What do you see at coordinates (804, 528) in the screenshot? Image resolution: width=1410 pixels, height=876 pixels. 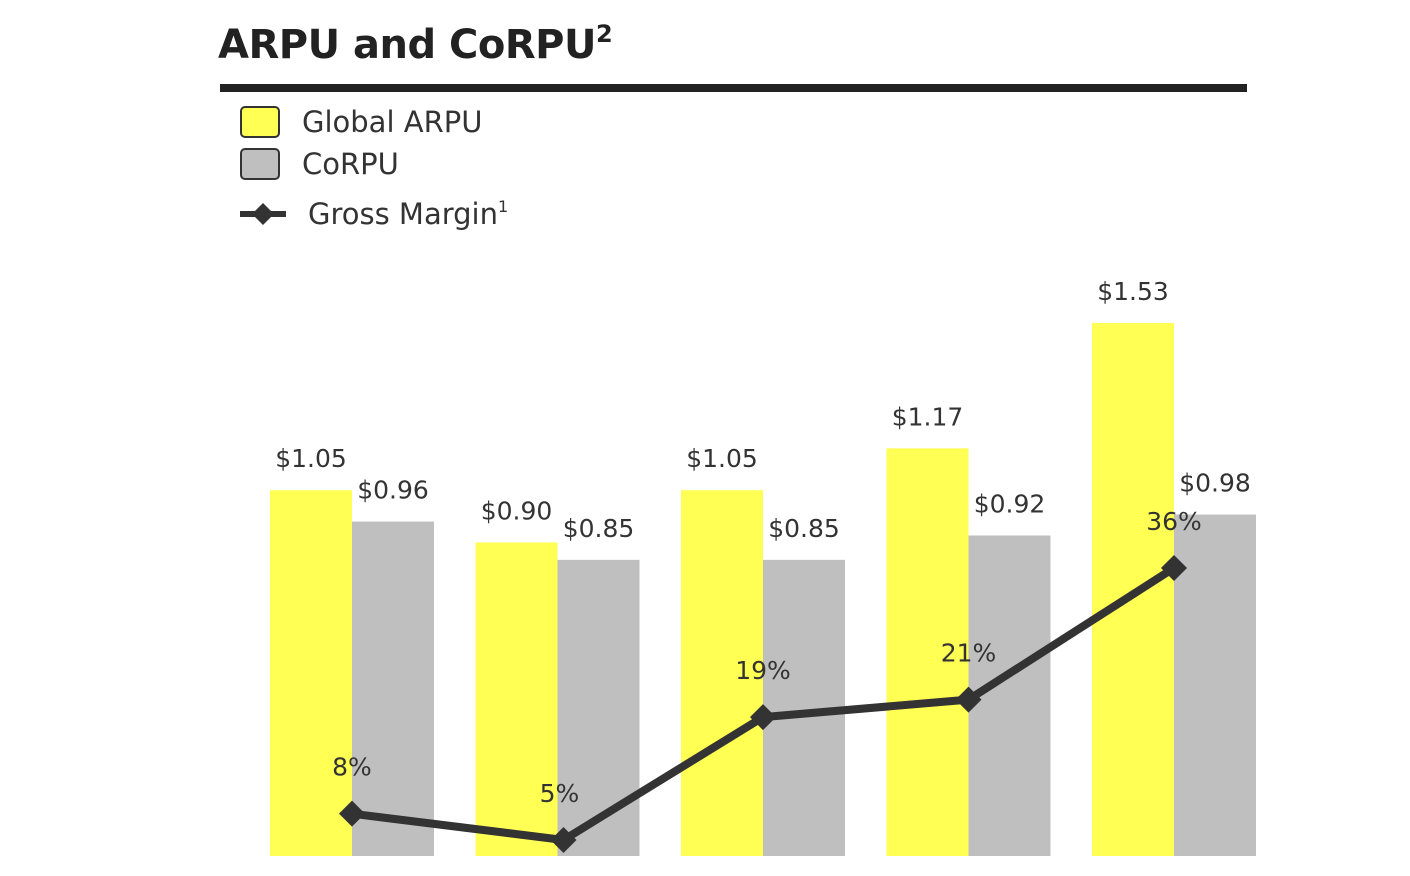 I see `data-label-corpu-3: $0.85` at bounding box center [804, 528].